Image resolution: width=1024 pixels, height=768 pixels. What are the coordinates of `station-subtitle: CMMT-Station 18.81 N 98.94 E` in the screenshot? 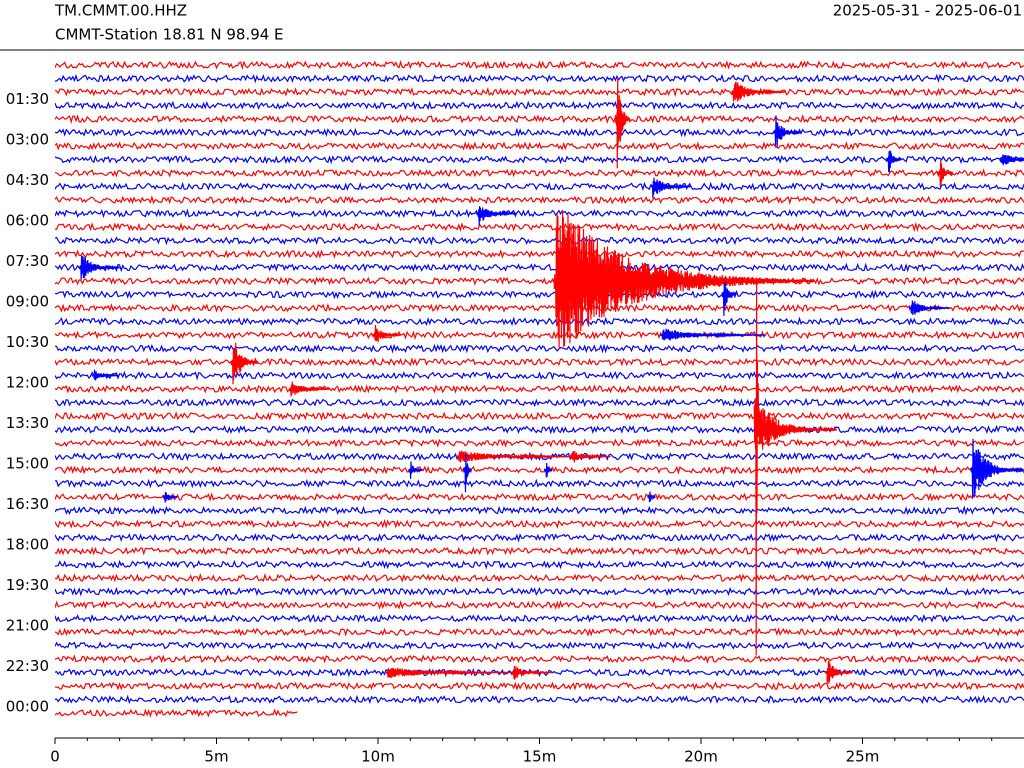 It's located at (169, 35).